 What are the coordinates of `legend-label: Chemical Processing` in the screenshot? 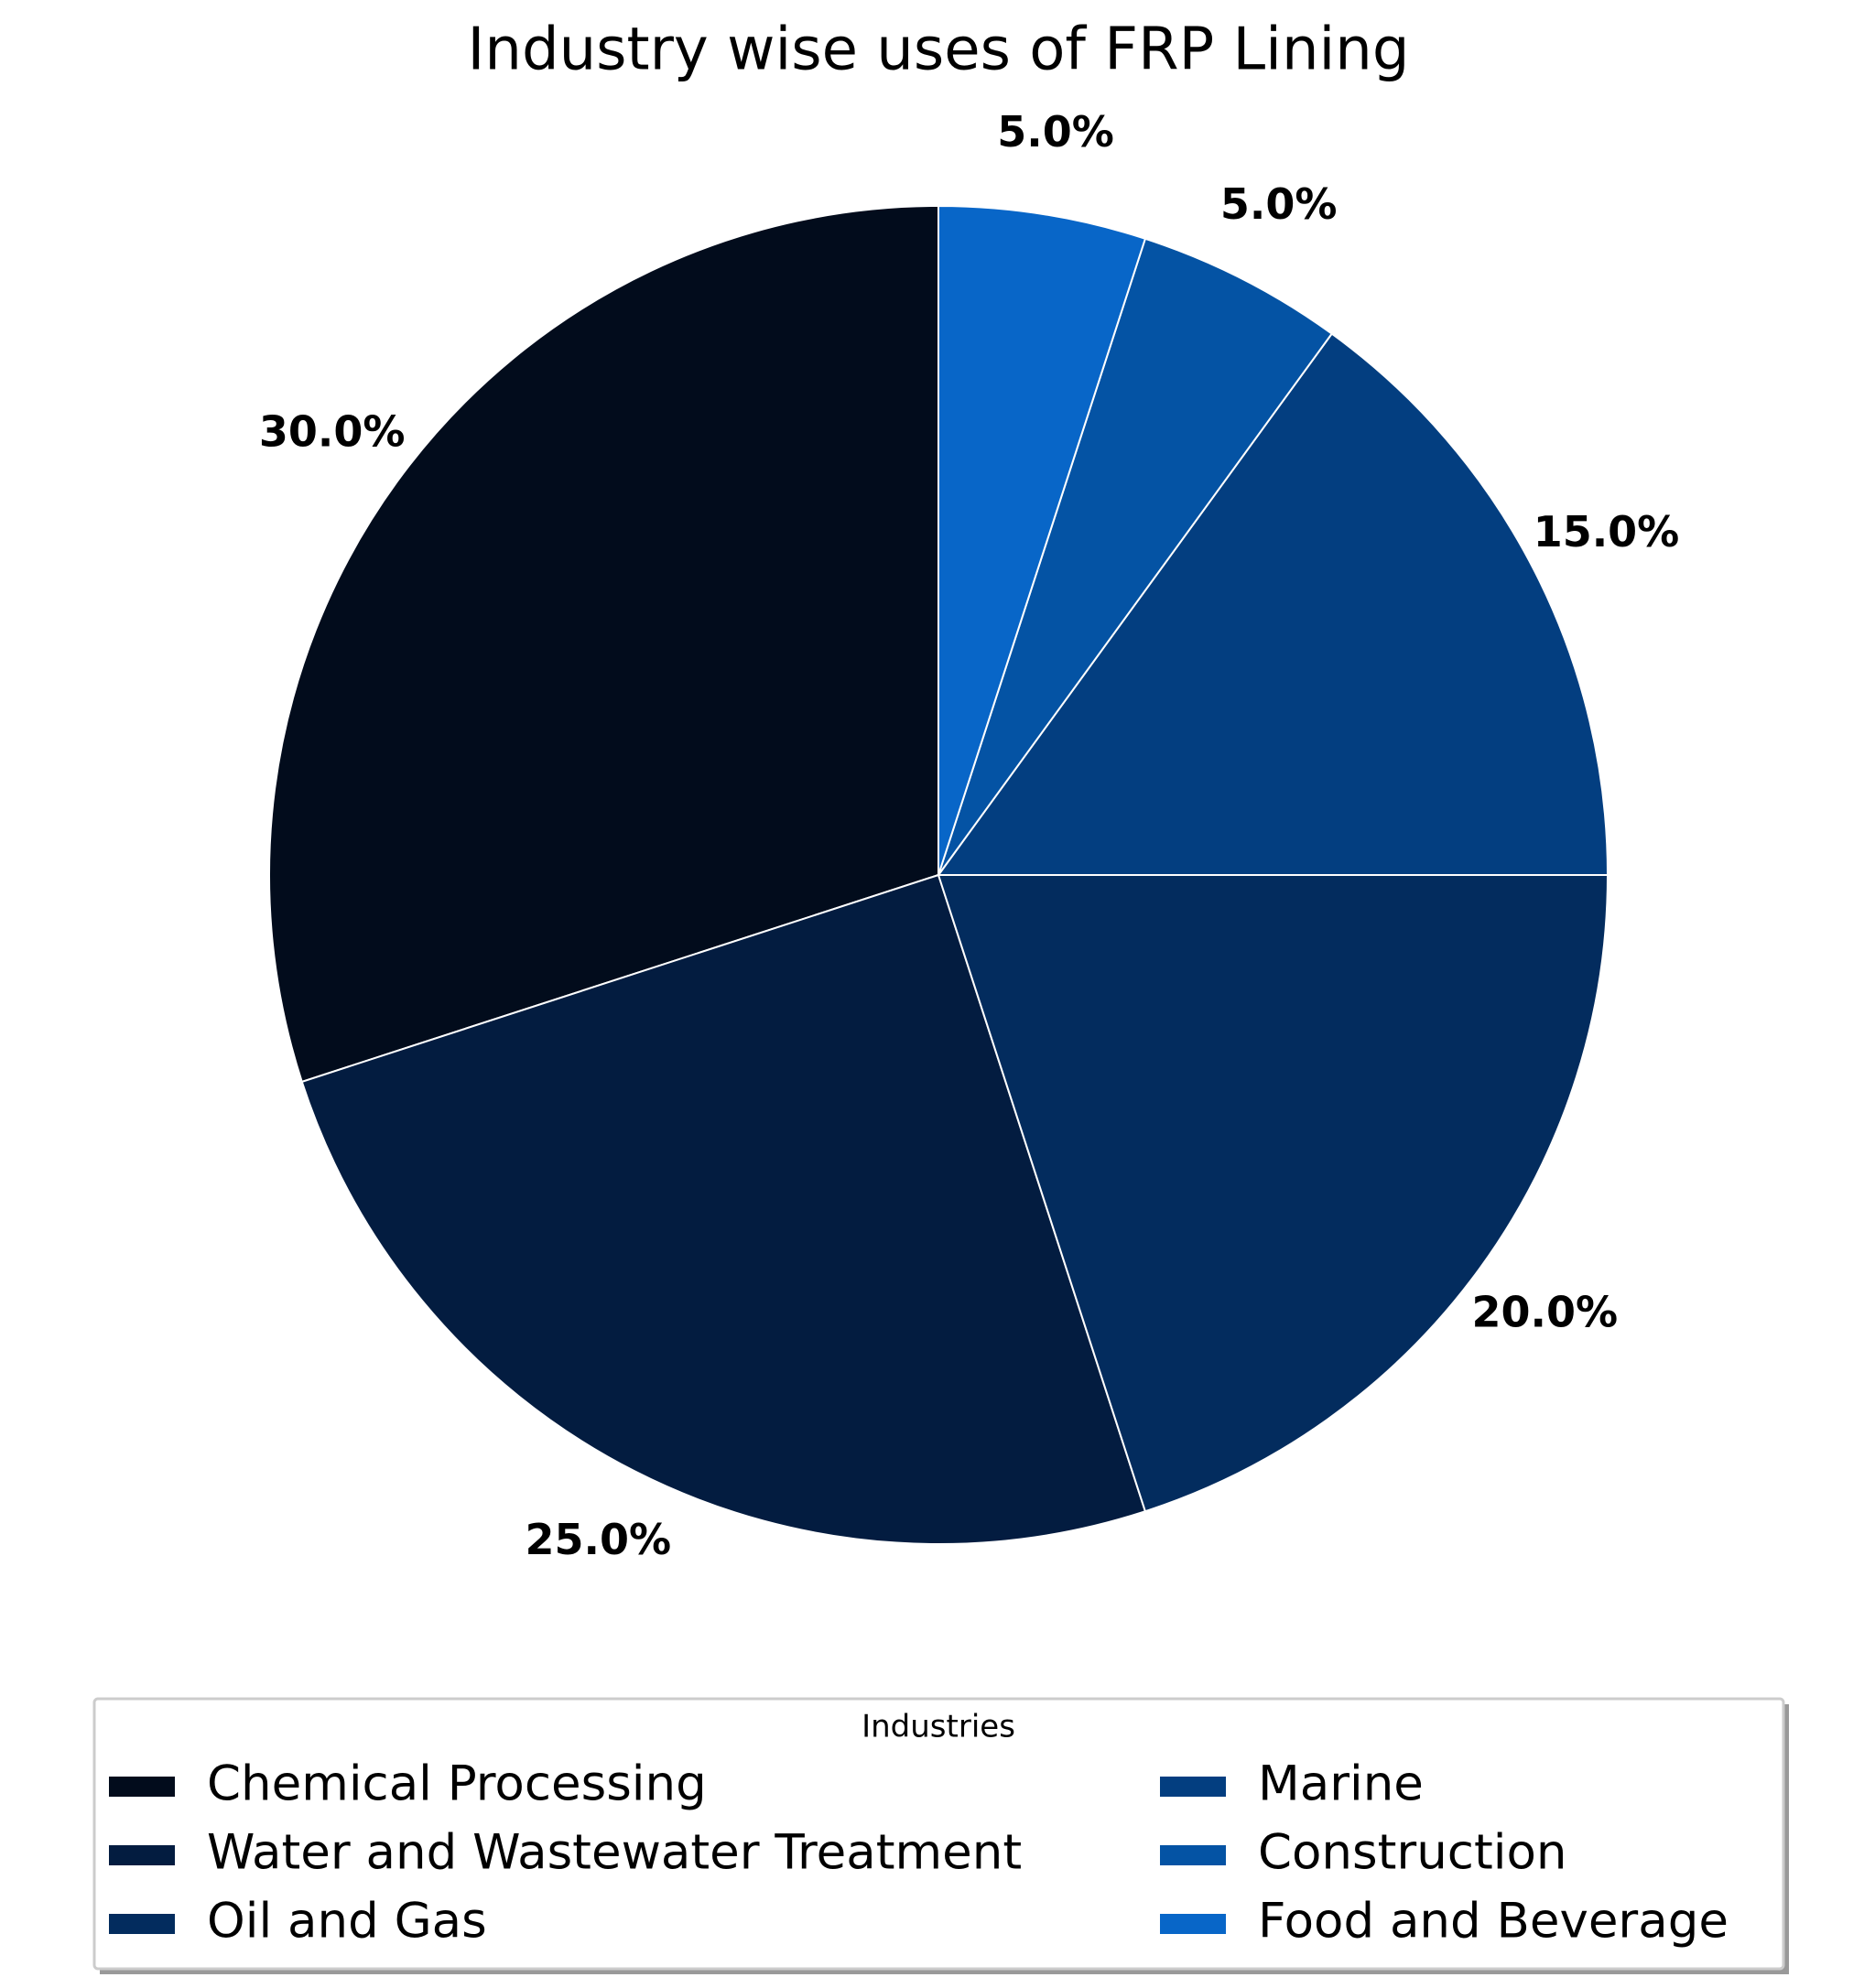 It's located at (457, 1784).